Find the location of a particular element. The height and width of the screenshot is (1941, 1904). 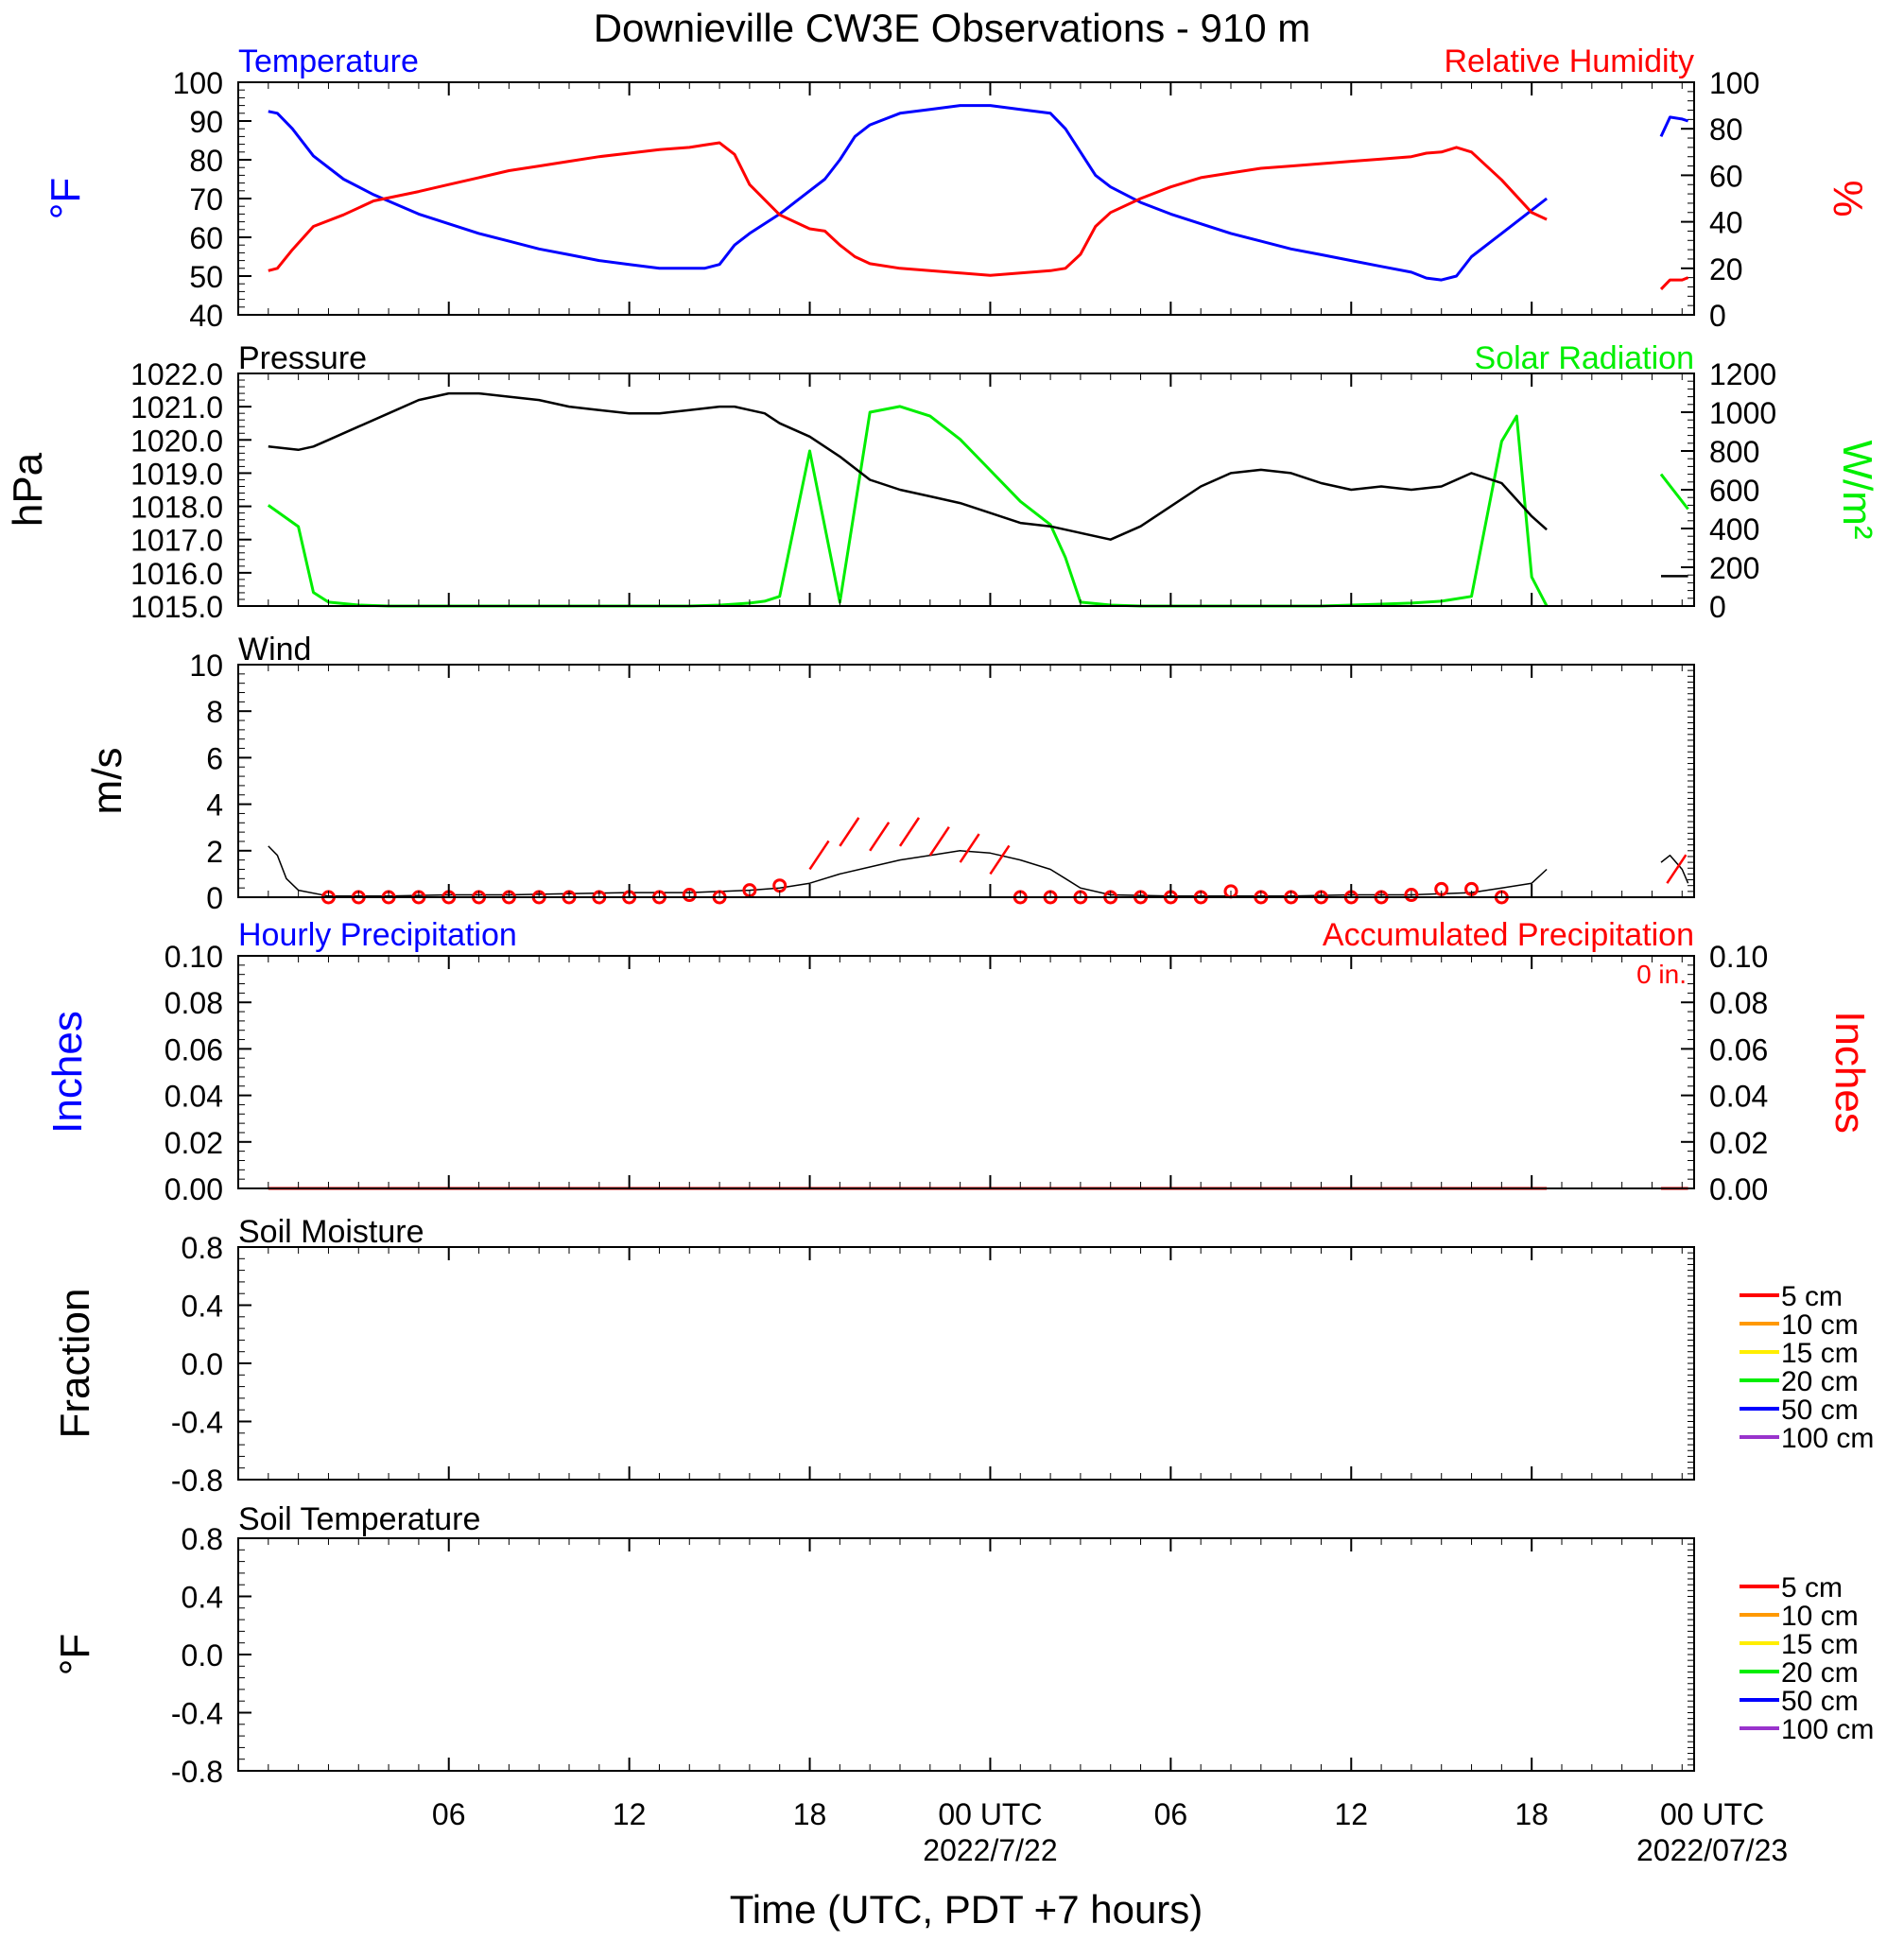

solar-axis-tick-label: 800 is located at coordinates (1734, 452).